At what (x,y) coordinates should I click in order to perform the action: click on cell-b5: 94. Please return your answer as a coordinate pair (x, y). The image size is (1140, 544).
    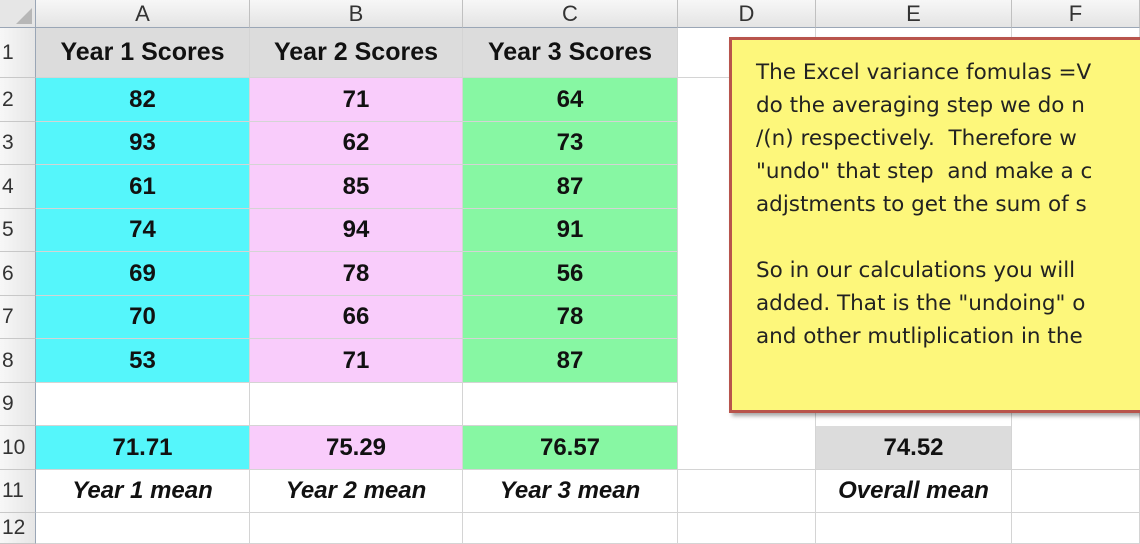
    Looking at the image, I should click on (356, 230).